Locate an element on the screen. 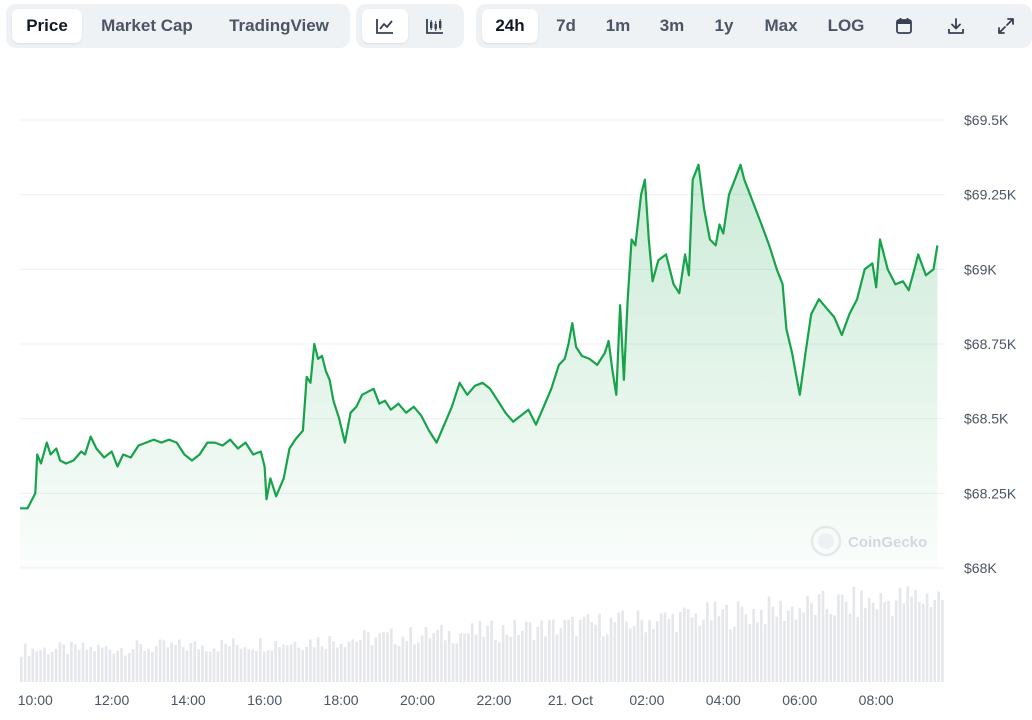 The width and height of the screenshot is (1032, 720). x-tick-label: 18:00 is located at coordinates (341, 700).